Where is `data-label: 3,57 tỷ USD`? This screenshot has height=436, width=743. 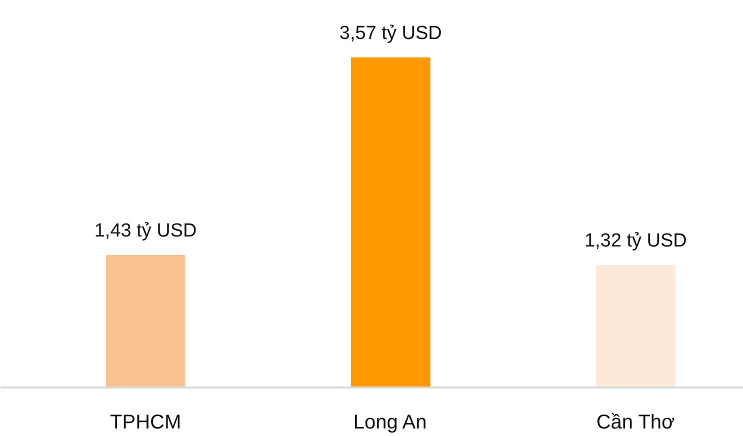
data-label: 3,57 tỷ USD is located at coordinates (390, 33).